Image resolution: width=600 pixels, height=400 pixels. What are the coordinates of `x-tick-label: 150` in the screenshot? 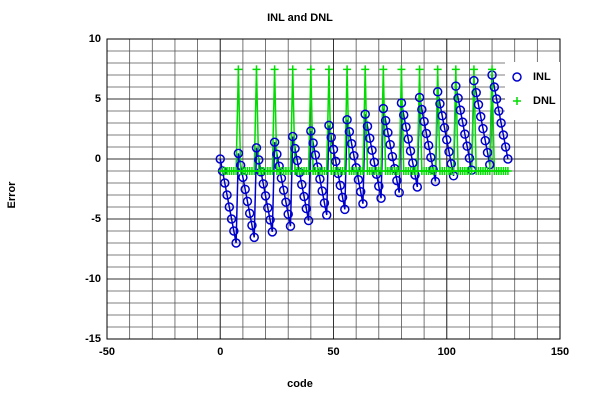 It's located at (560, 352).